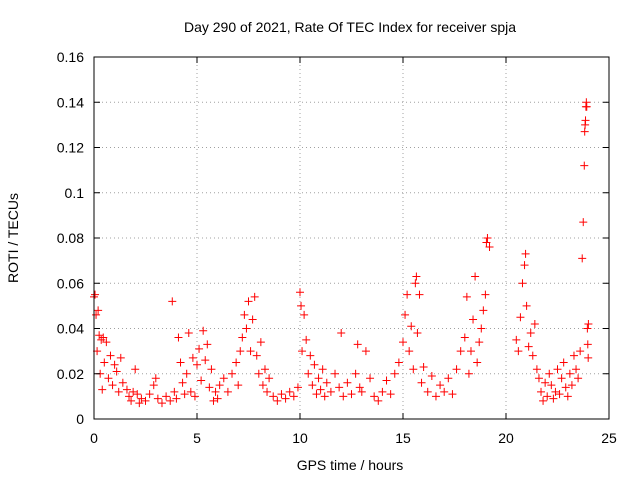  I want to click on y-tick-label: 0.04, so click(70, 329).